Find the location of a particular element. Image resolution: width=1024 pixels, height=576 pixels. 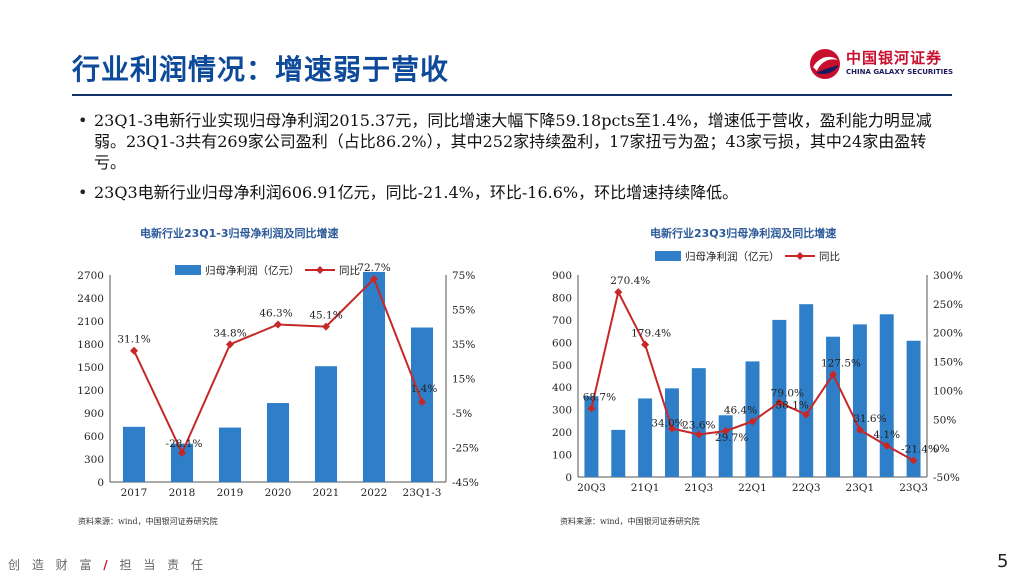

brand-name-en: CHINA GALAXY SECURITIES is located at coordinates (900, 72).